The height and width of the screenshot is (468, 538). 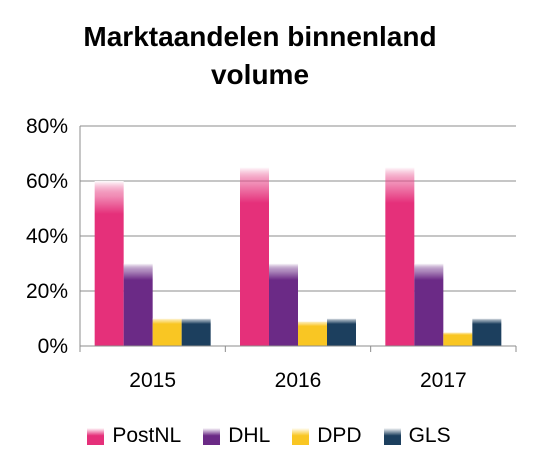 I want to click on bar-gls-2017, so click(x=487, y=332).